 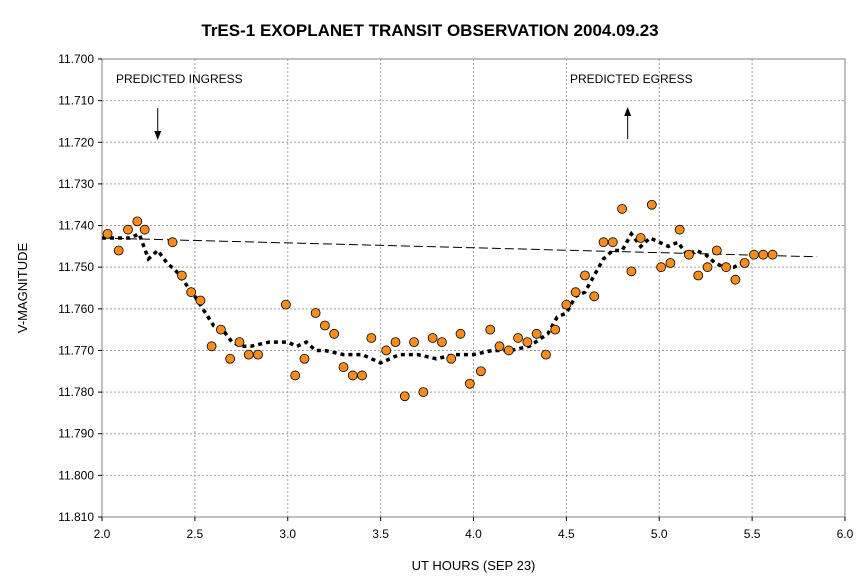 What do you see at coordinates (76, 59) in the screenshot?
I see `y-tick-label: 11.700` at bounding box center [76, 59].